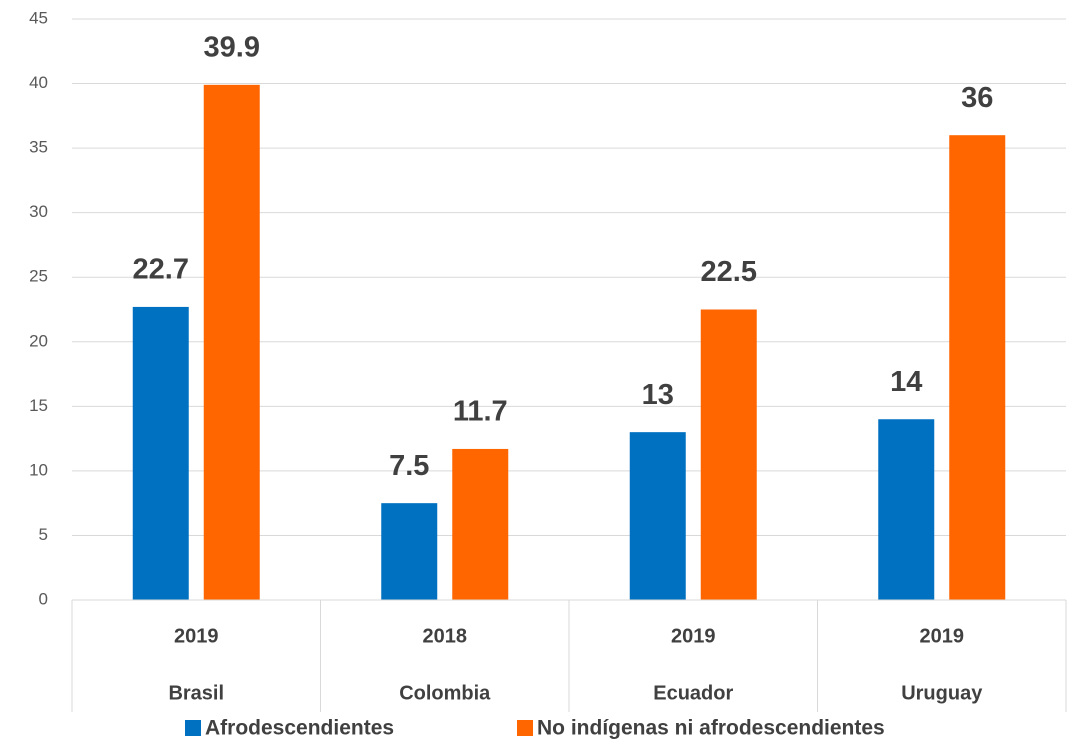 Image resolution: width=1074 pixels, height=747 pixels. I want to click on data-label: 7.5, so click(409, 466).